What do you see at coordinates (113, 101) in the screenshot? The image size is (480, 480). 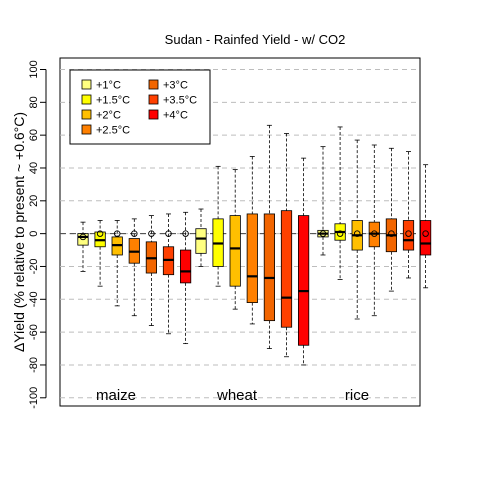 I see `legend-label: +1.5°C` at bounding box center [113, 101].